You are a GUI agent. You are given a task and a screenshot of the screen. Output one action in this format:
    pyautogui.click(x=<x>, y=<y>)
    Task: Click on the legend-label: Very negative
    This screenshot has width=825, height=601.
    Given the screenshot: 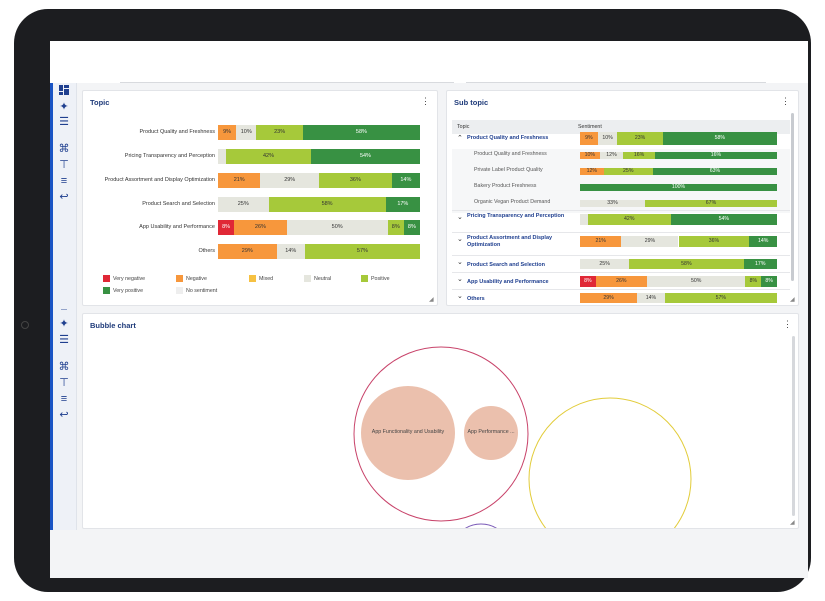 What is the action you would take?
    pyautogui.click(x=129, y=279)
    